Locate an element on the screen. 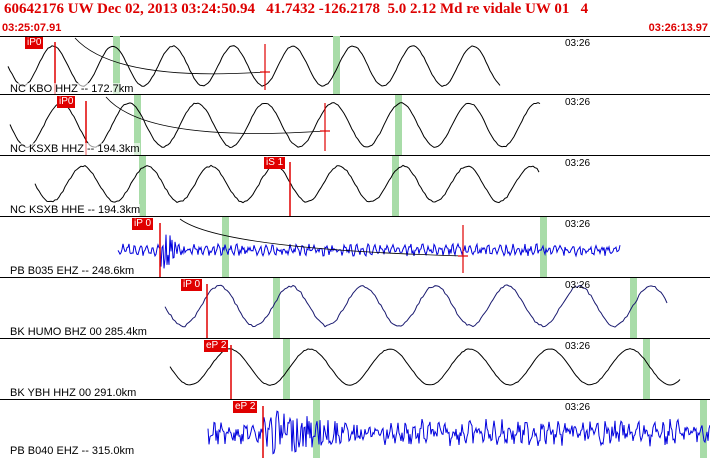  seismogram-panel: BK HUMO BHZ 00 285.4km 03:26 iP 0 is located at coordinates (355, 308).